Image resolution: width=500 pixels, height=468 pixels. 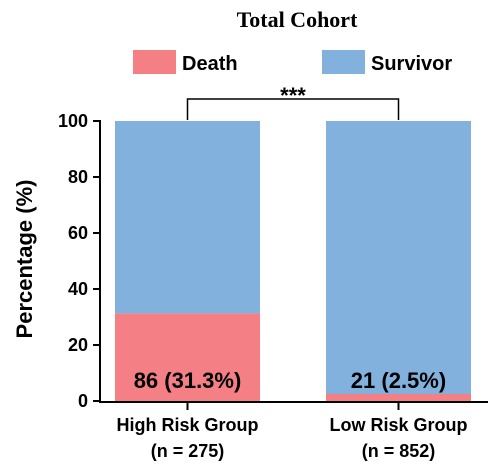 What do you see at coordinates (187, 425) in the screenshot?
I see `x-category-label-1: High Risk Group` at bounding box center [187, 425].